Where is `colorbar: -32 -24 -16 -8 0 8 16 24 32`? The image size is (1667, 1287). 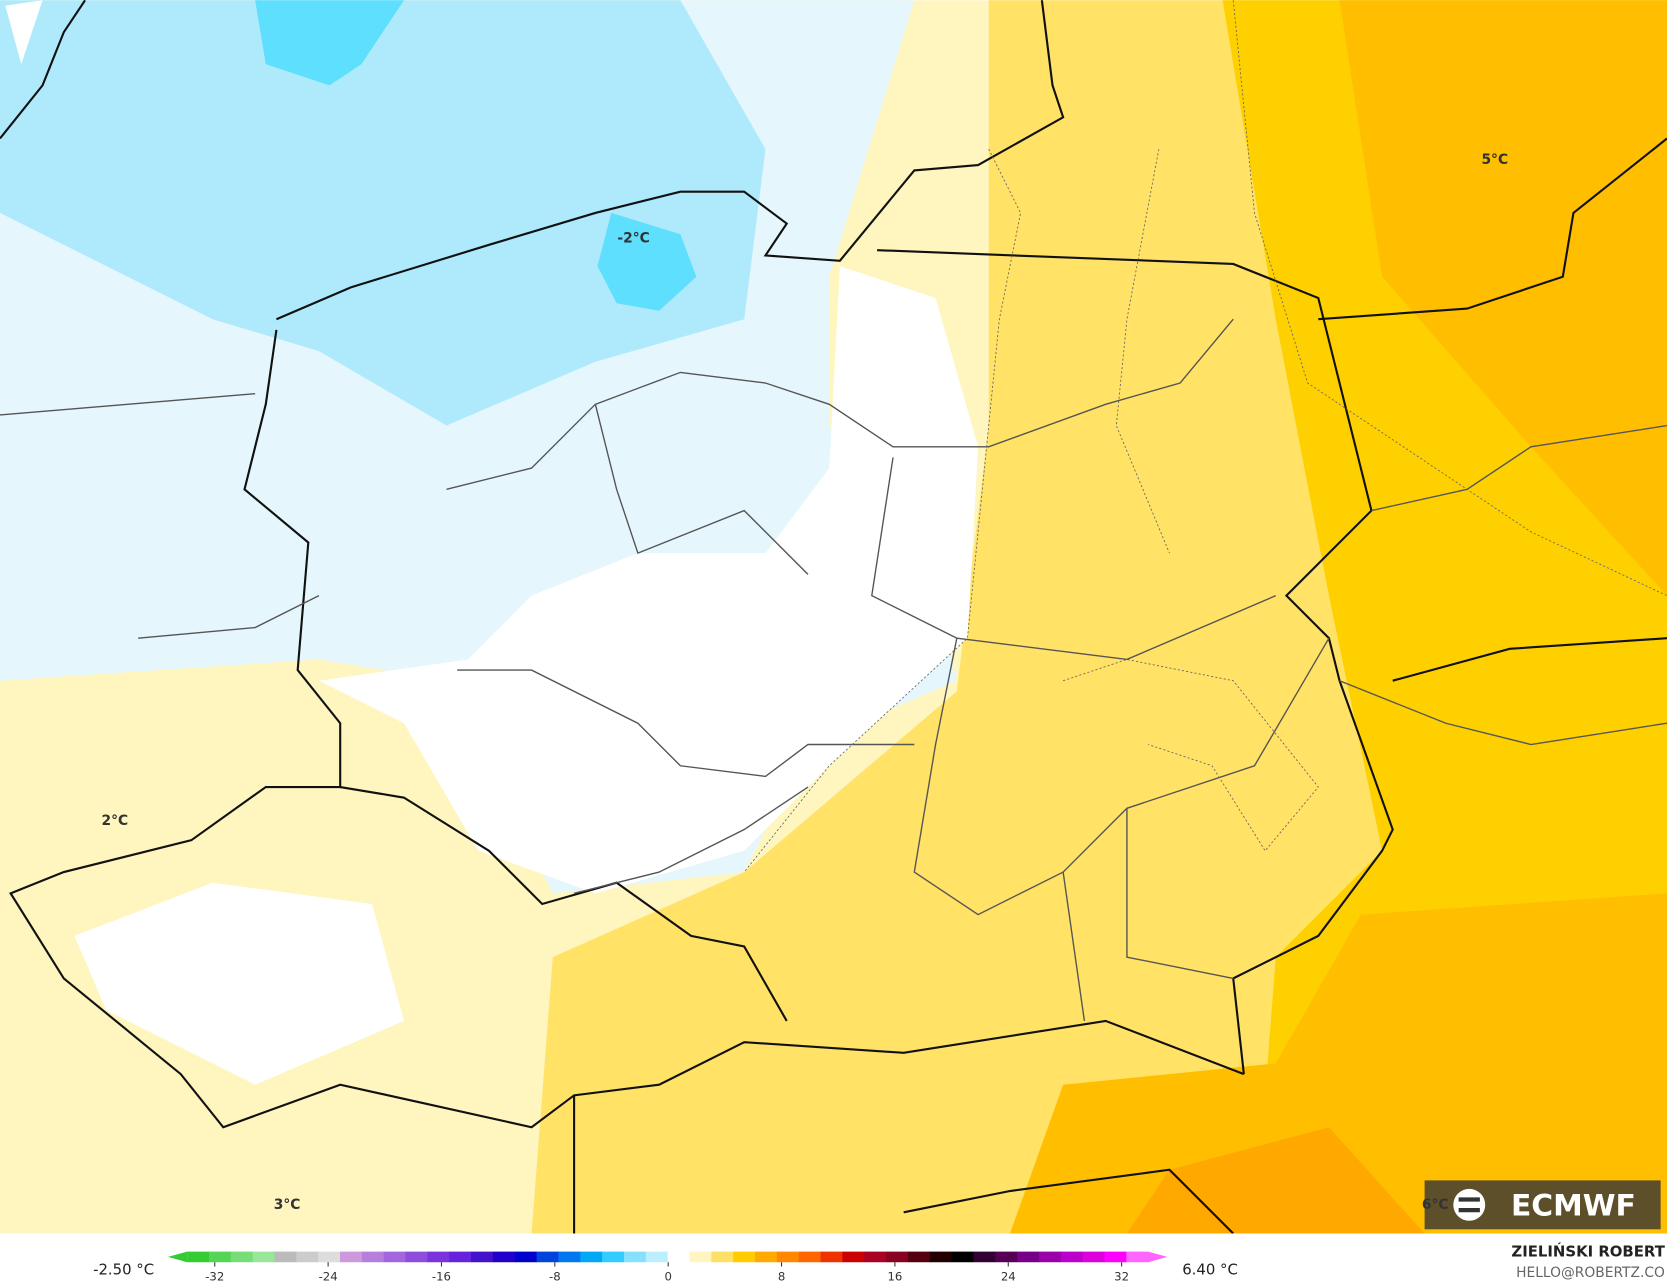
colorbar: -32 -24 -16 -8 0 8 16 24 32 is located at coordinates (667, 1267).